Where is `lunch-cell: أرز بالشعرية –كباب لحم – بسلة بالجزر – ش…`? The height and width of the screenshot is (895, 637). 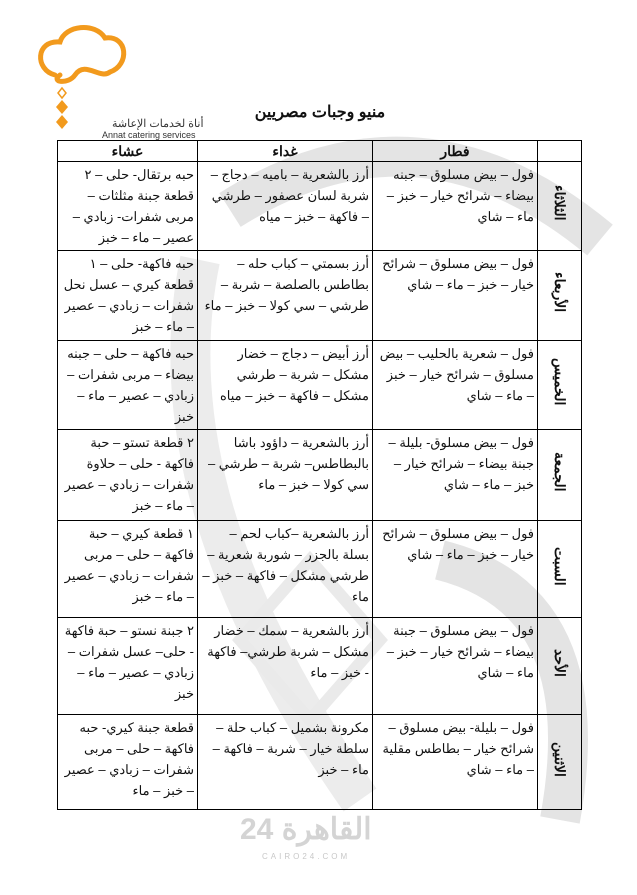 lunch-cell: أرز بالشعرية –كباب لحم – بسلة بالجزر – ش… is located at coordinates (285, 569).